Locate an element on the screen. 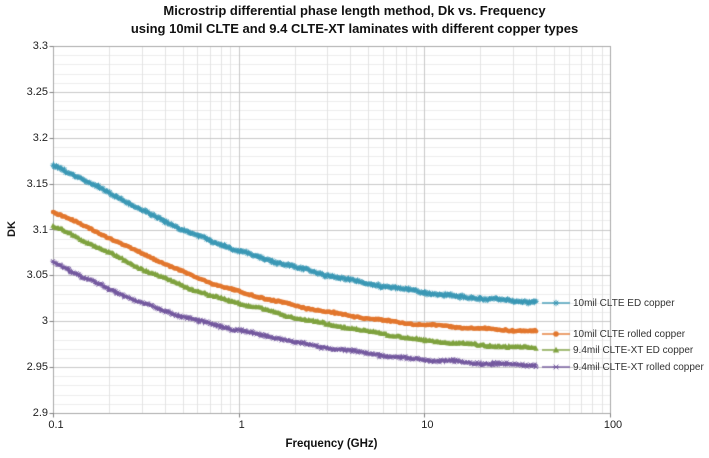 The height and width of the screenshot is (458, 709). y-tick-label: 2.95 is located at coordinates (37, 367).